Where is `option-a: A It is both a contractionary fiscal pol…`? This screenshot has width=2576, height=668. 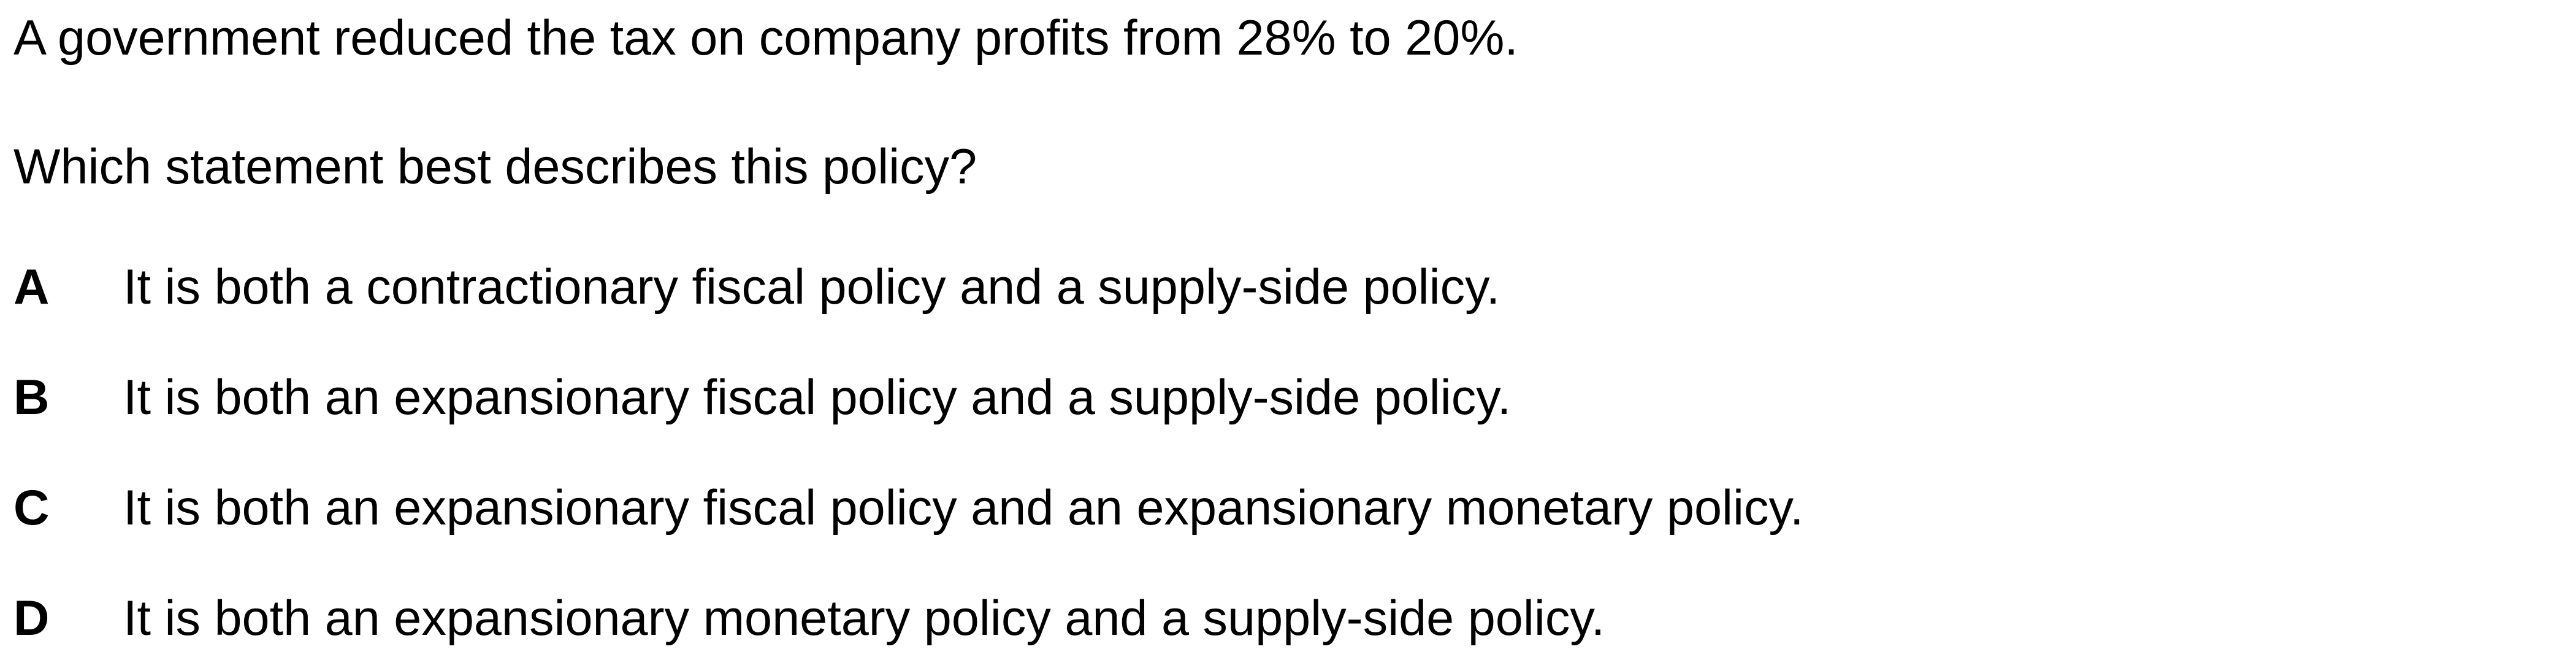 option-a: A It is both a contractionary fiscal pol… is located at coordinates (756, 287).